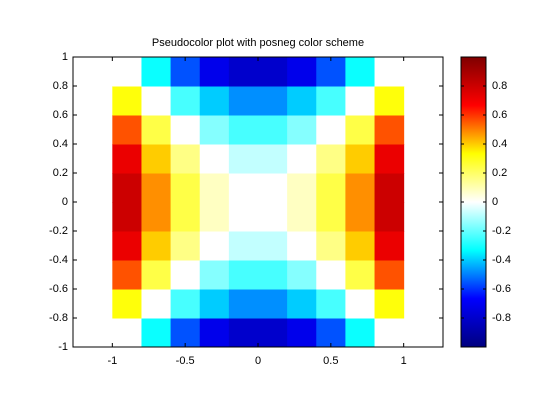  Describe the element at coordinates (112, 361) in the screenshot. I see `x-tick-label: -1` at that location.